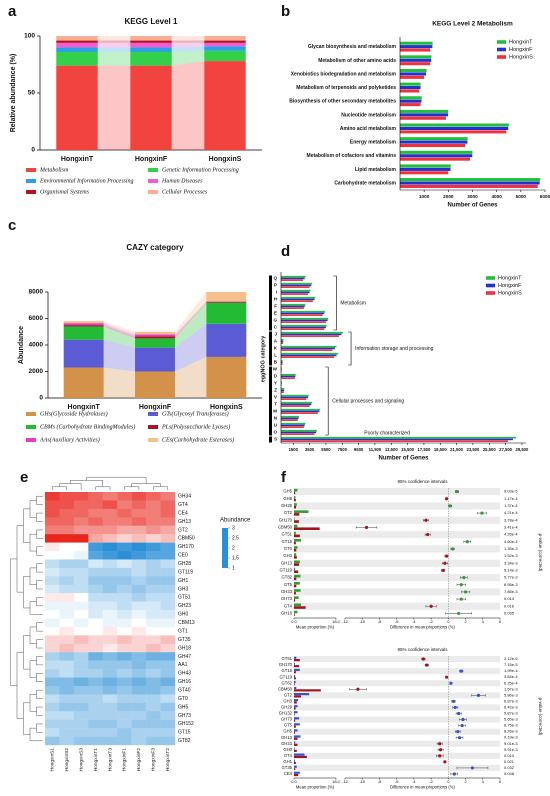  What do you see at coordinates (509, 773) in the screenshot?
I see `p-value: 0.048` at bounding box center [509, 773].